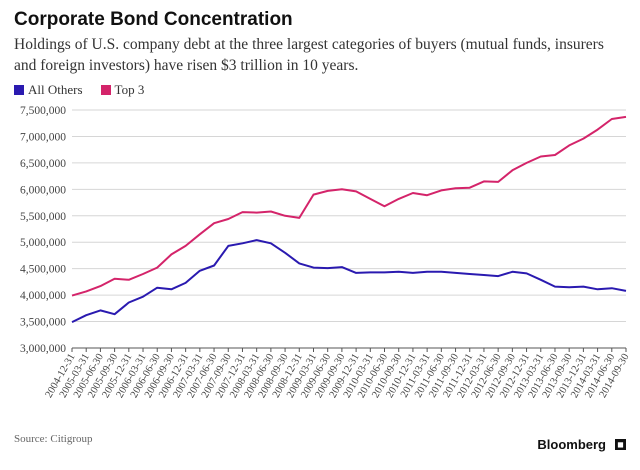 The width and height of the screenshot is (640, 470). Describe the element at coordinates (43, 349) in the screenshot. I see `y-tick-label: 3,000,000` at that location.